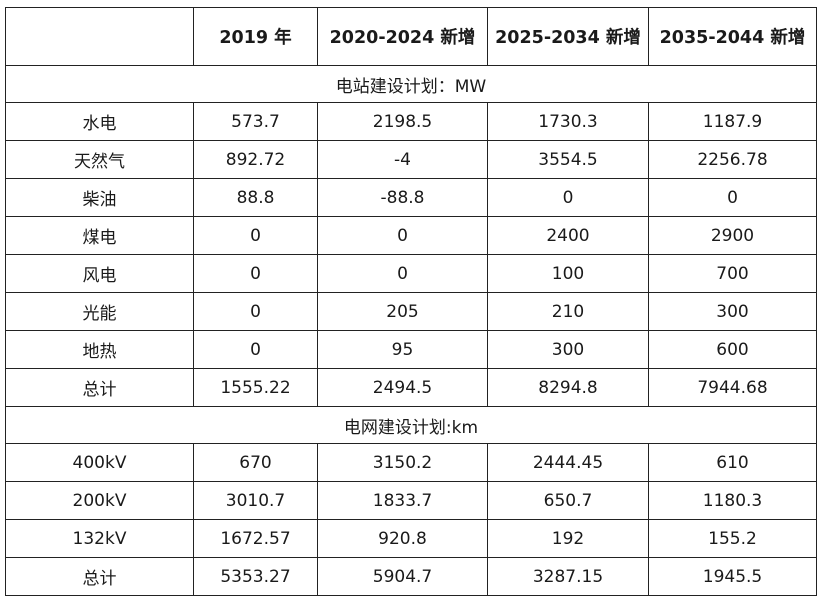 The height and width of the screenshot is (609, 827). Describe the element at coordinates (732, 387) in the screenshot. I see `table-cell: 7944.68` at that location.